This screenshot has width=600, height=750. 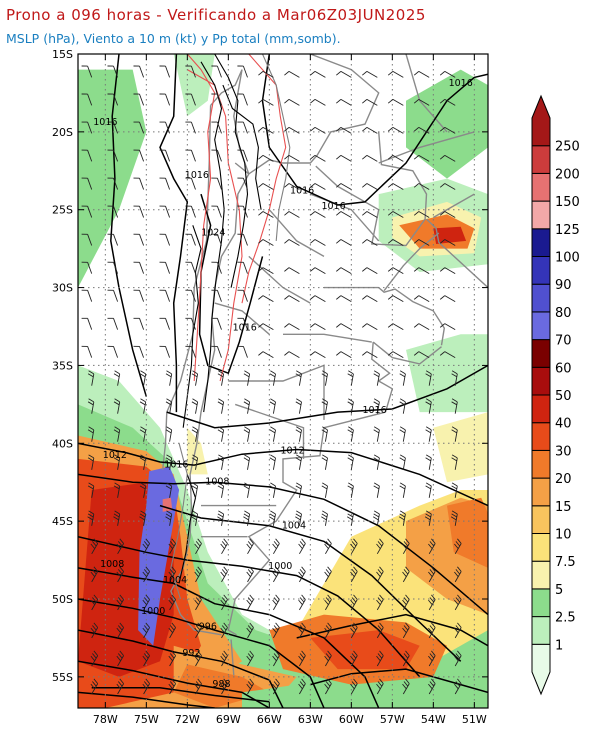 I want to click on colorbar-label-18: 250, so click(x=567, y=147).